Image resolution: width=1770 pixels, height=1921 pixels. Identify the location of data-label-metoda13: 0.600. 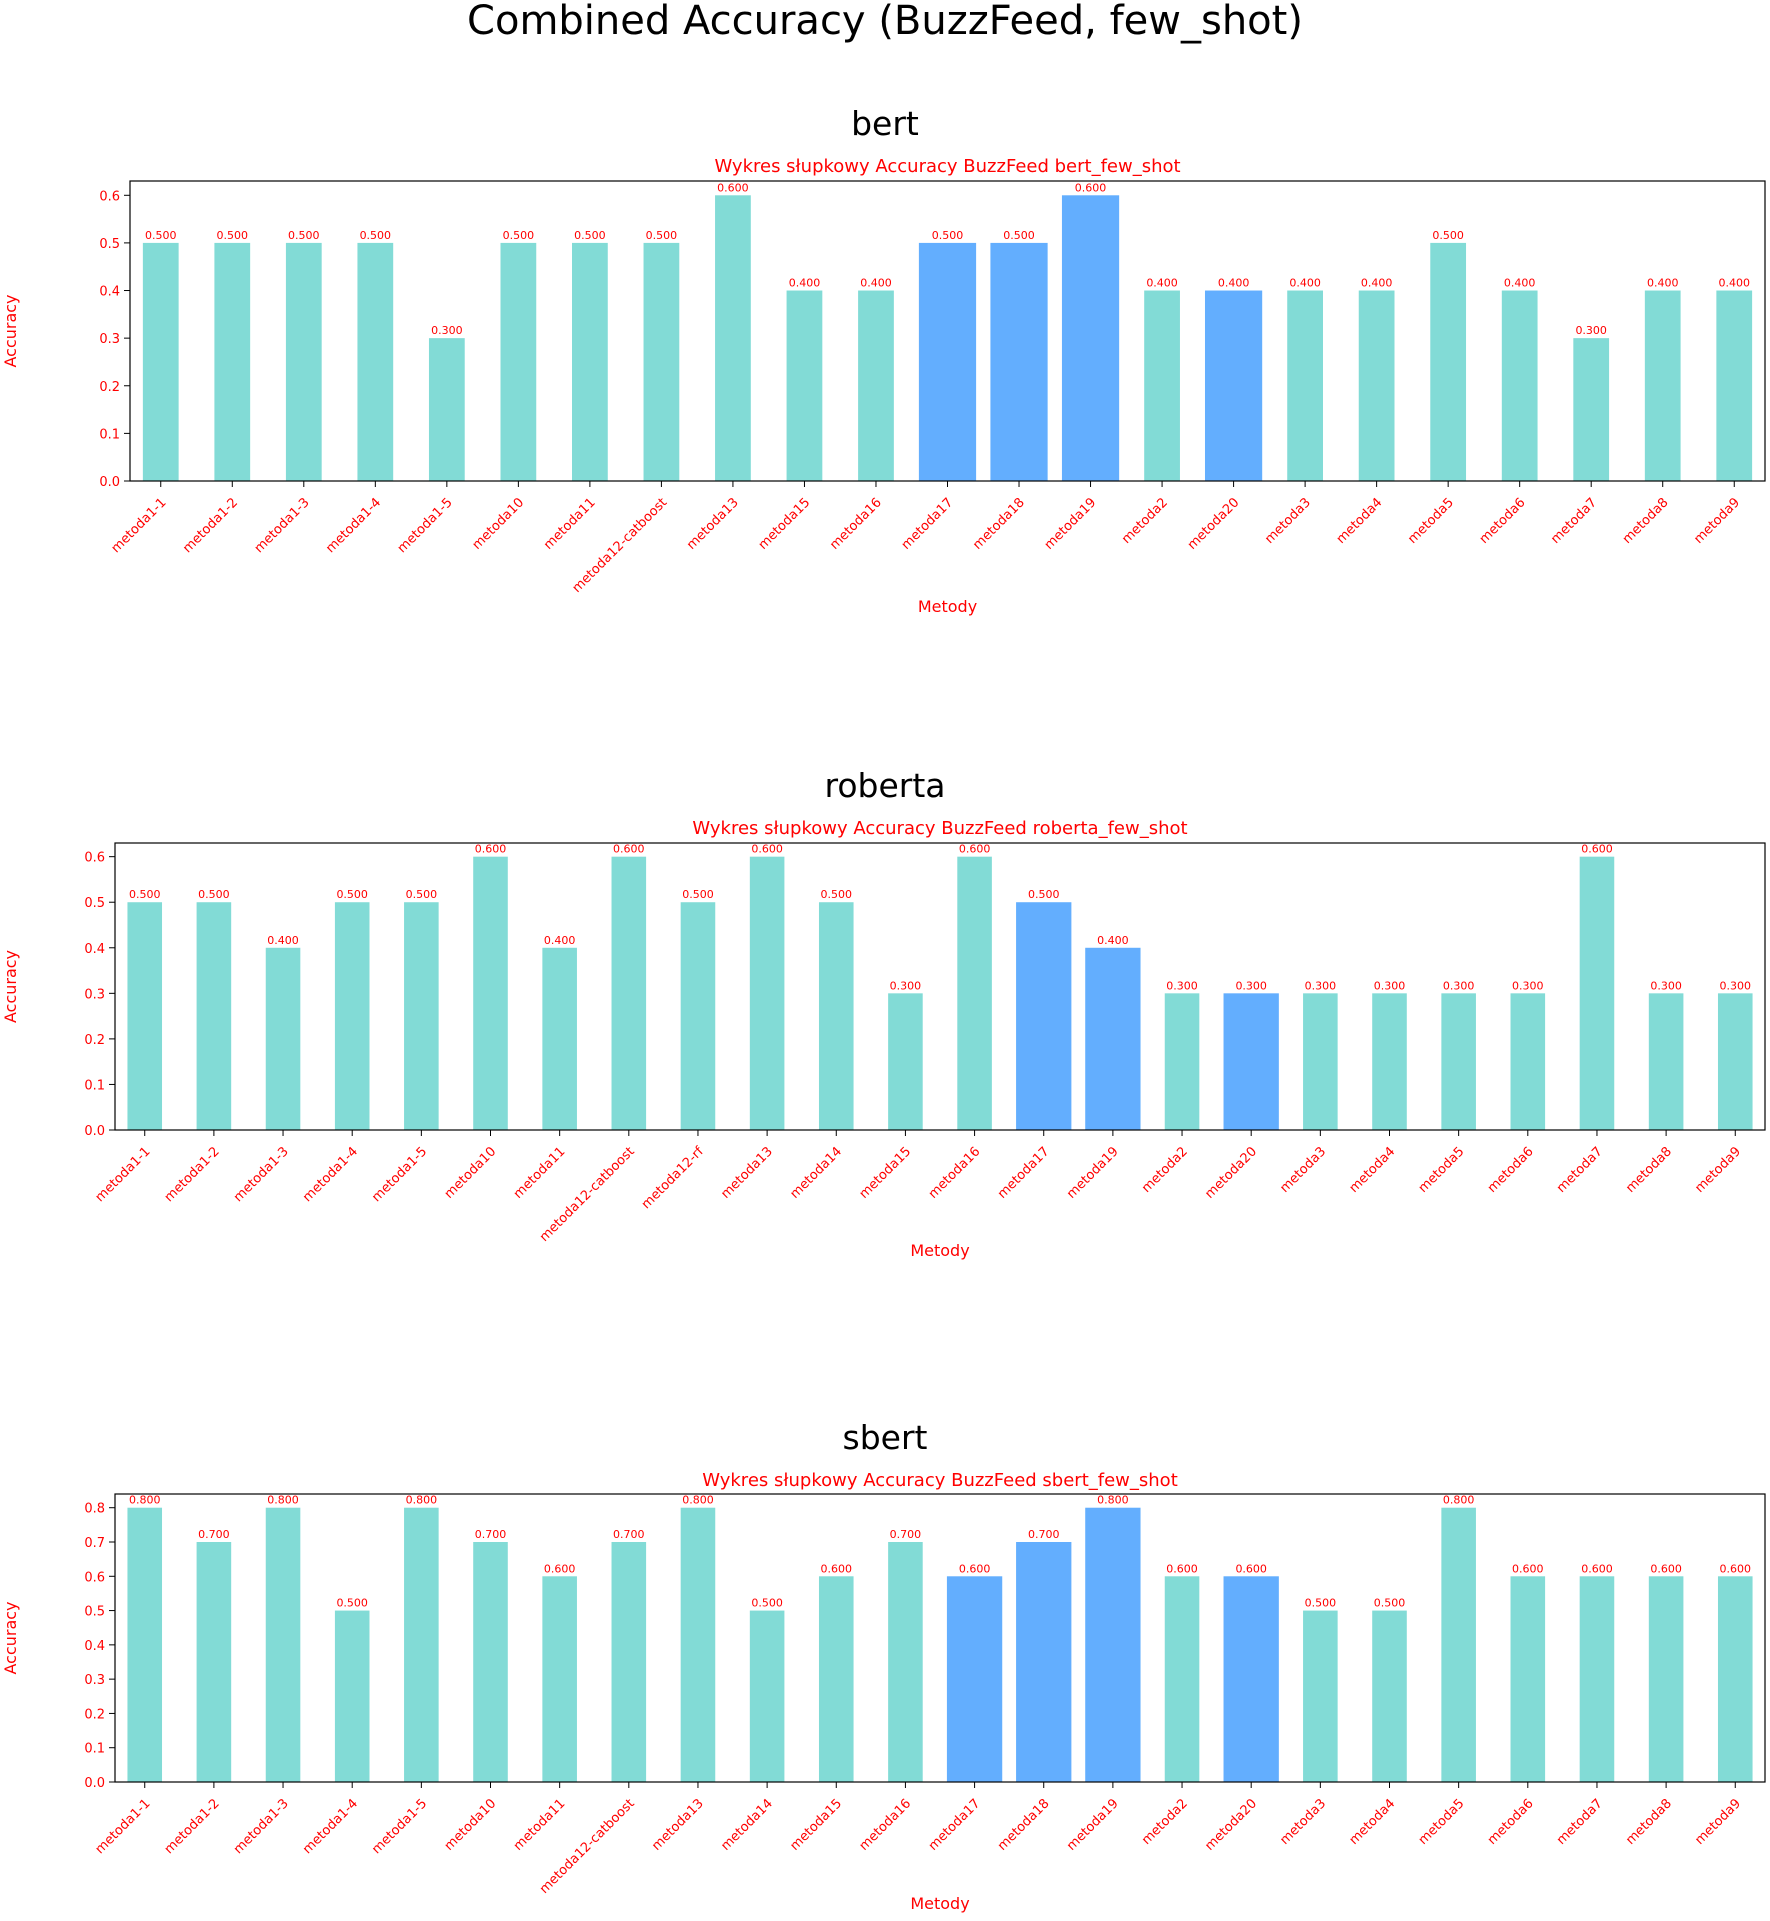
(733, 187).